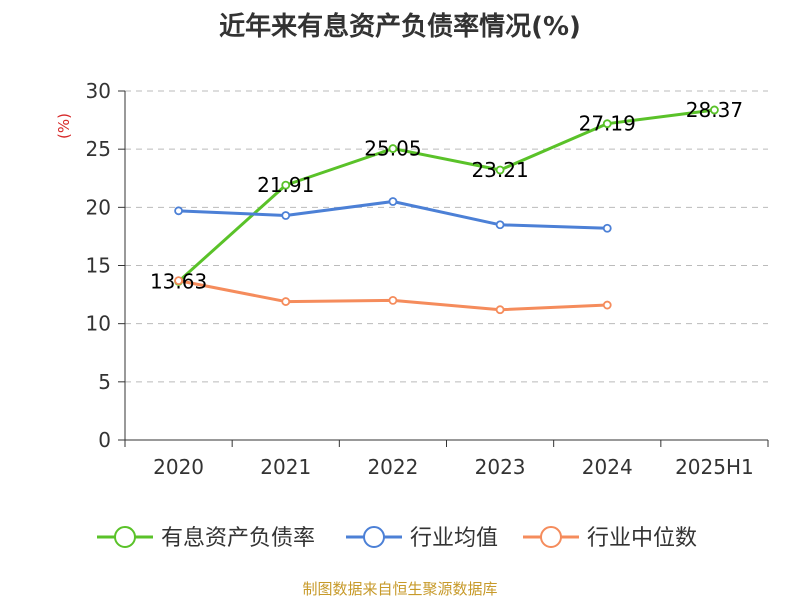 Image resolution: width=800 pixels, height=600 pixels. What do you see at coordinates (400, 589) in the screenshot?
I see `source-note: 制图数据来自恒生聚源数据库` at bounding box center [400, 589].